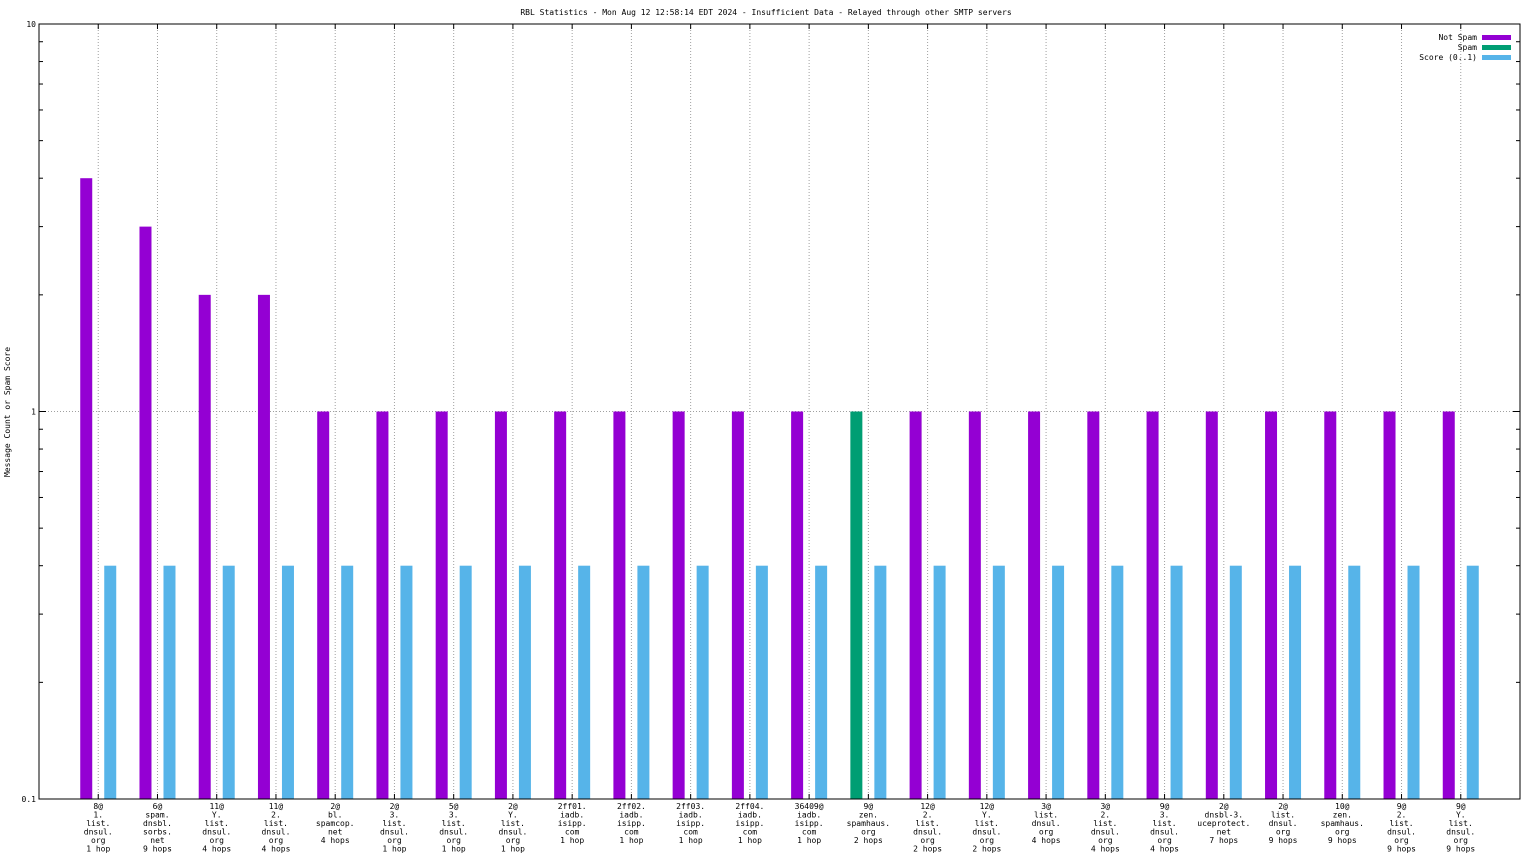 This screenshot has height=864, width=1536. I want to click on x-tick-label: 2ff01., so click(572, 806).